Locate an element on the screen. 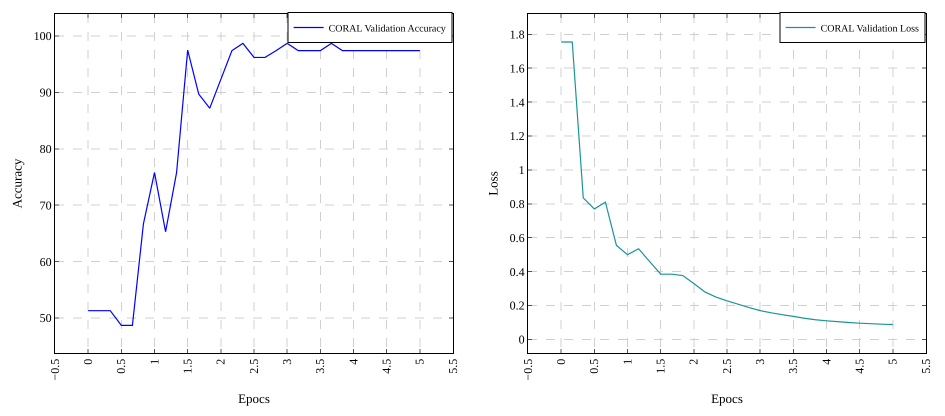  y-tick-label: 70 is located at coordinates (46, 205).